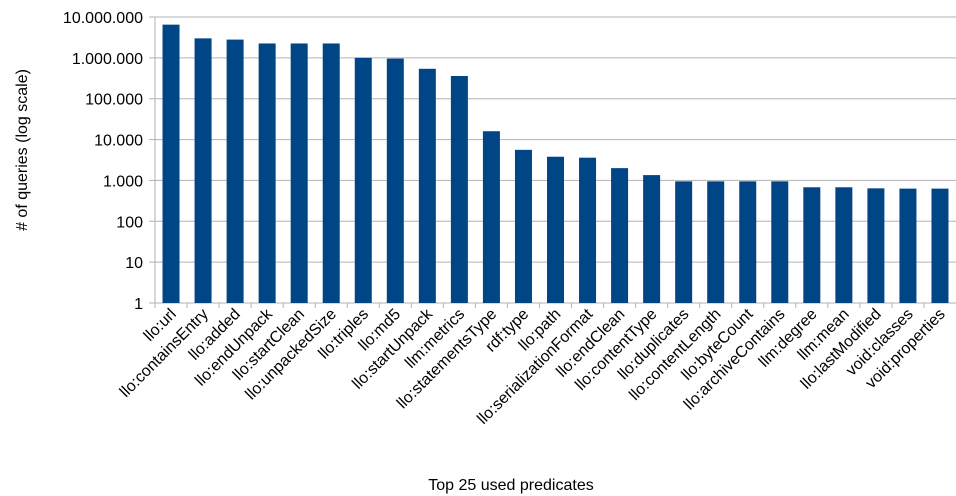 Image resolution: width=956 pixels, height=496 pixels. Describe the element at coordinates (267, 173) in the screenshot. I see `bar-llo-endunpack` at that location.